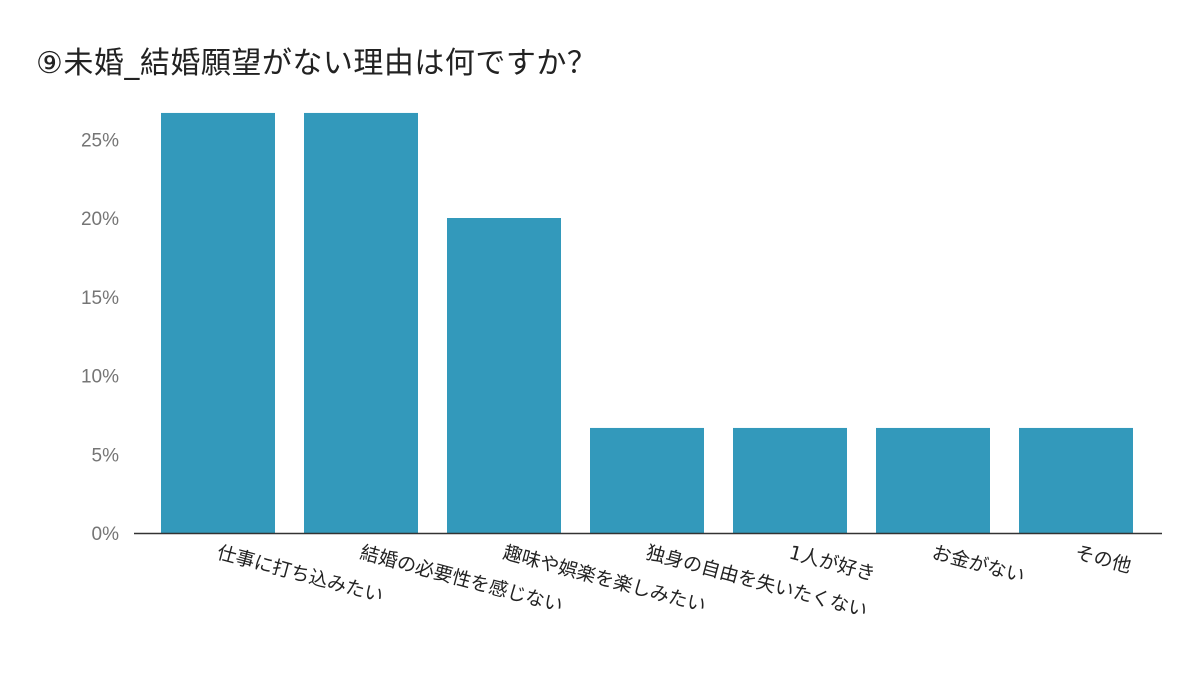 This screenshot has width=1200, height=675. Describe the element at coordinates (1103, 560) in the screenshot. I see `x-category-label: その他` at that location.